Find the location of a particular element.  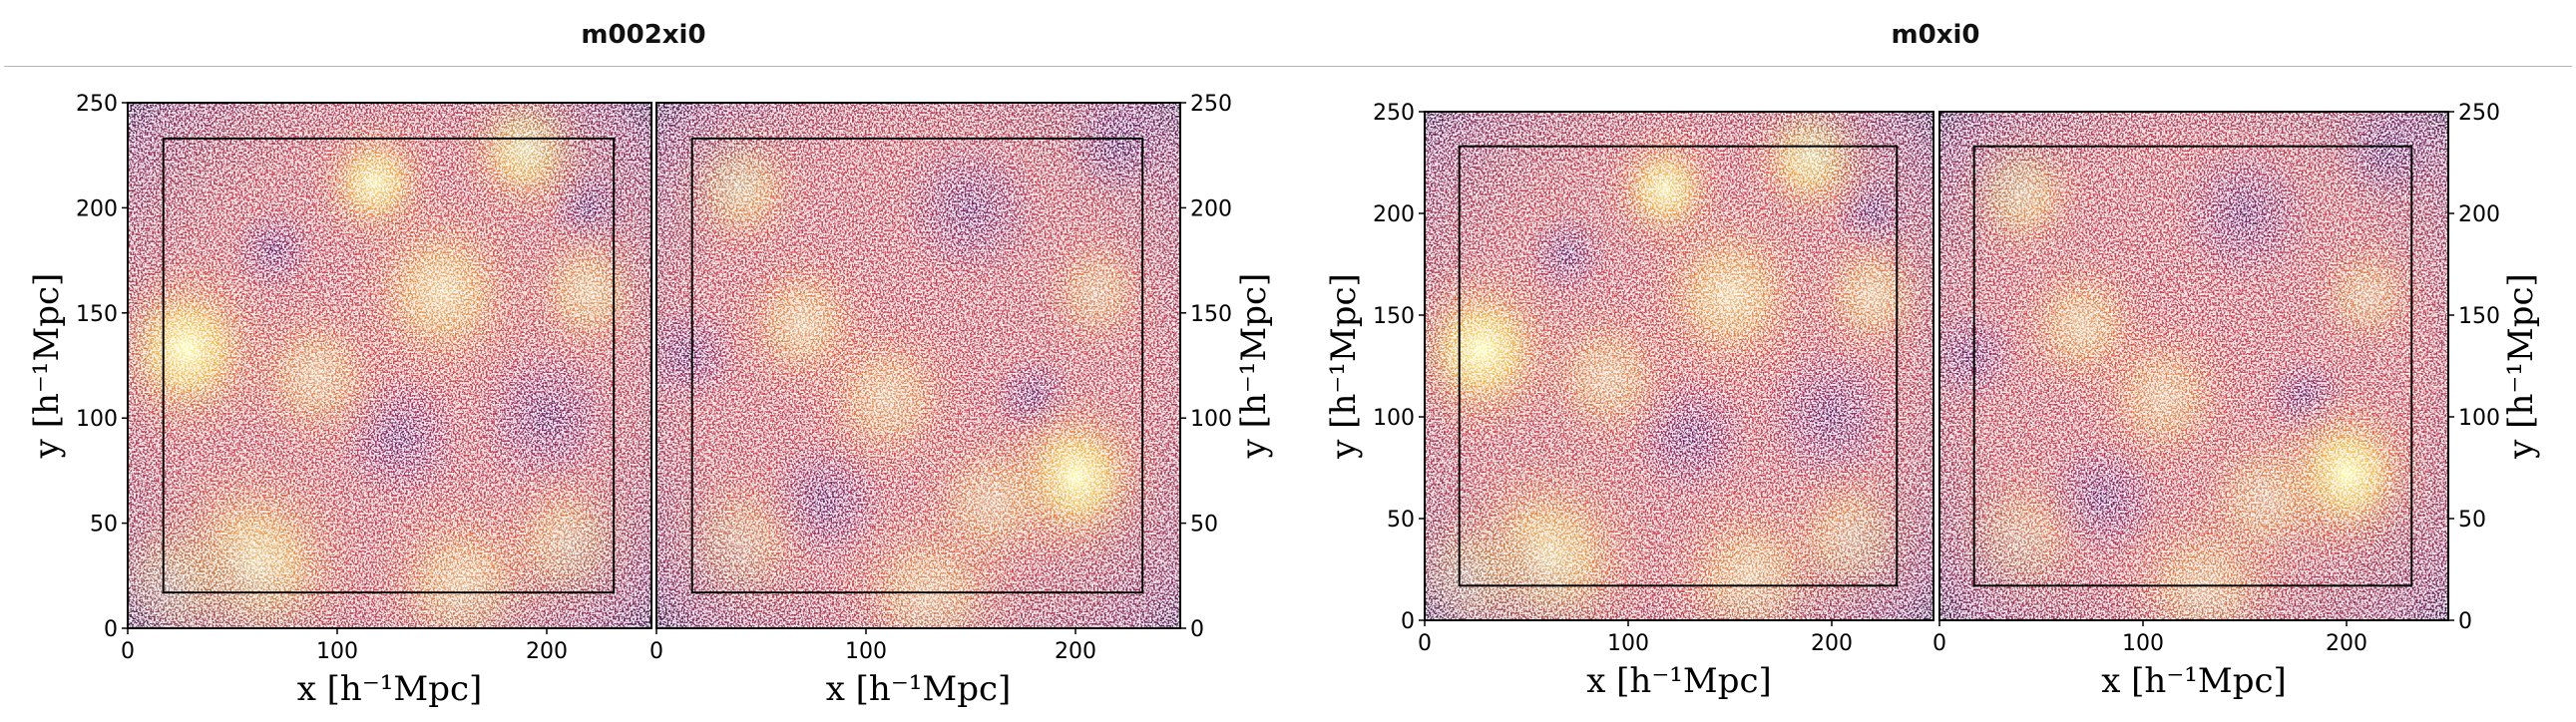

figure-title-m0xi0: m0xi0 is located at coordinates (1935, 35).